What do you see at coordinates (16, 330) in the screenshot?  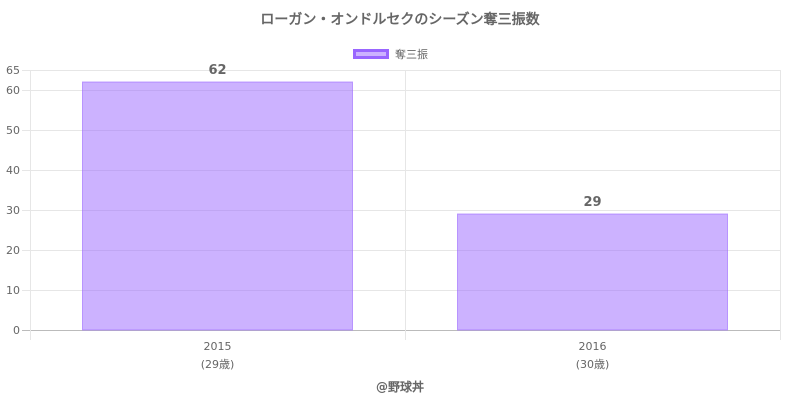 I see `y-tick-label: 0` at bounding box center [16, 330].